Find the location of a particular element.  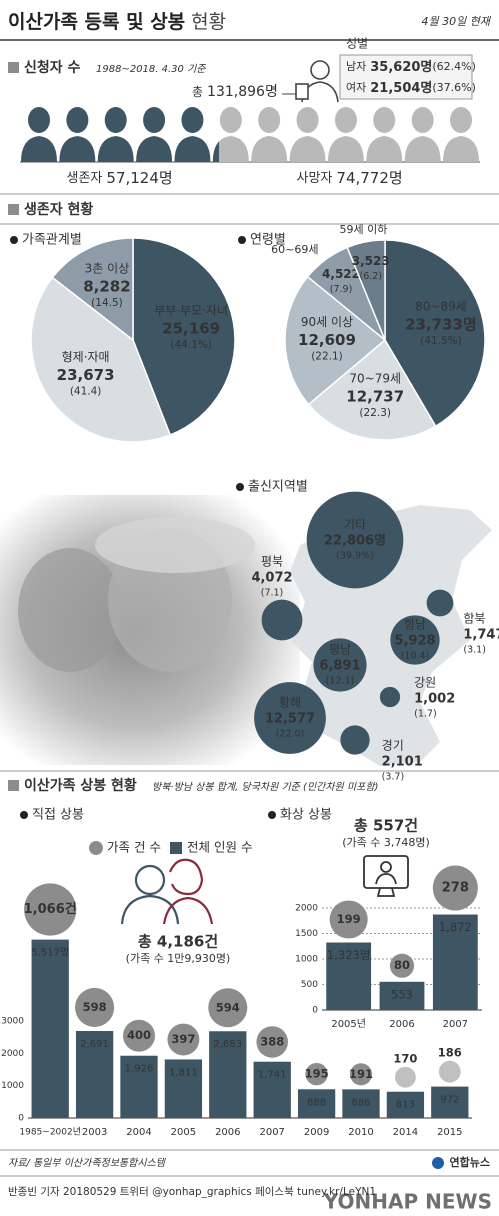

slice-share: (14.5) is located at coordinates (107, 303).